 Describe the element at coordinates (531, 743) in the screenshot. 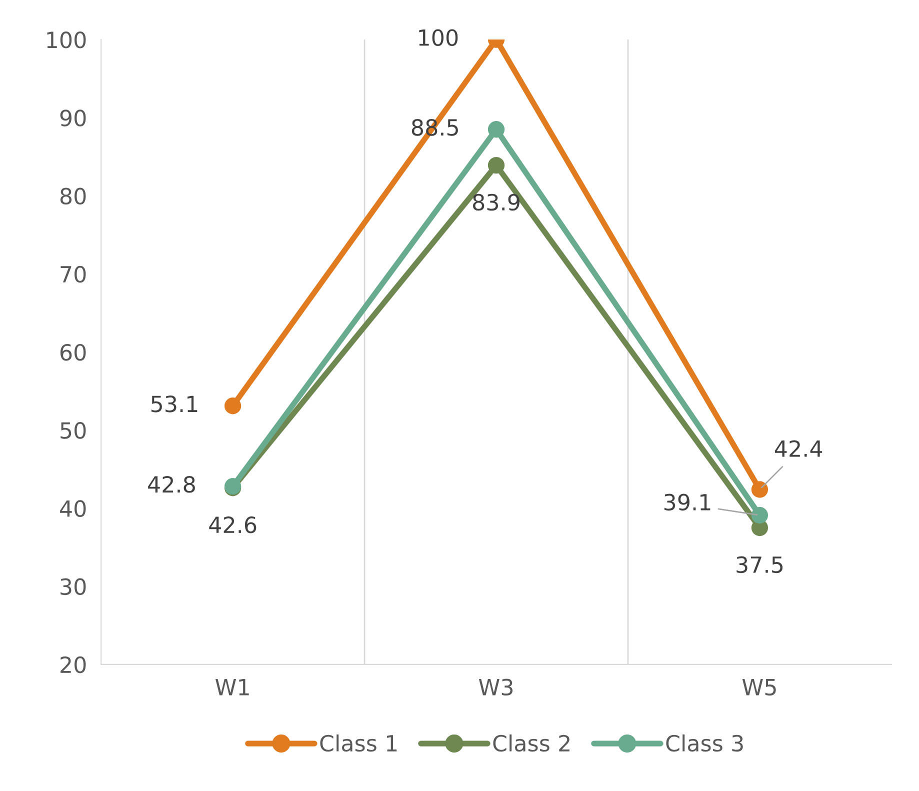

I see `legend-label: Class 2` at that location.